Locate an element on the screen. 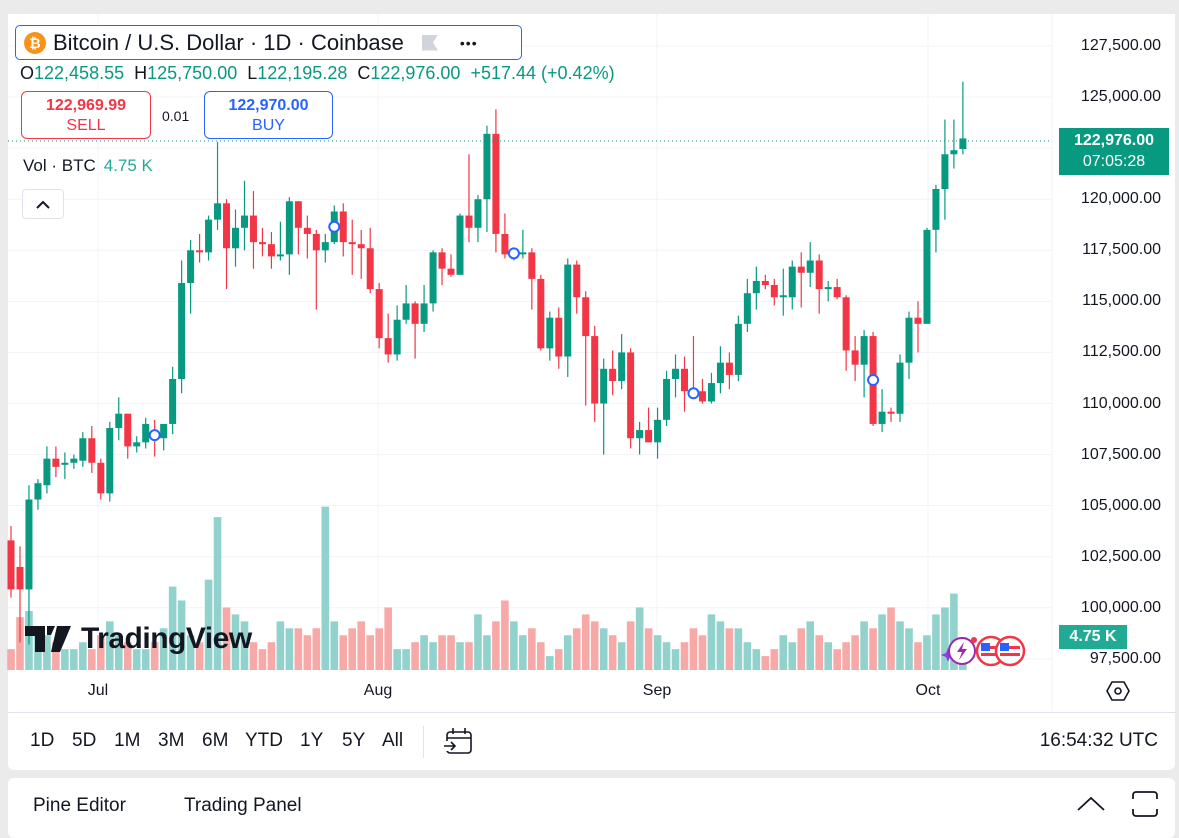 This screenshot has width=1179, height=838. tradingview-logo: TradingView is located at coordinates (138, 639).